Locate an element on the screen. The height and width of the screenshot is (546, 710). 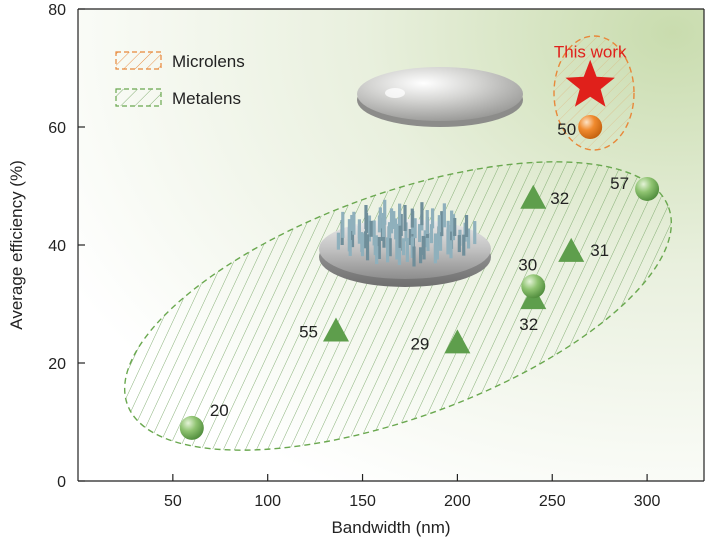
legend-swatch-metalens is located at coordinates (138, 97).